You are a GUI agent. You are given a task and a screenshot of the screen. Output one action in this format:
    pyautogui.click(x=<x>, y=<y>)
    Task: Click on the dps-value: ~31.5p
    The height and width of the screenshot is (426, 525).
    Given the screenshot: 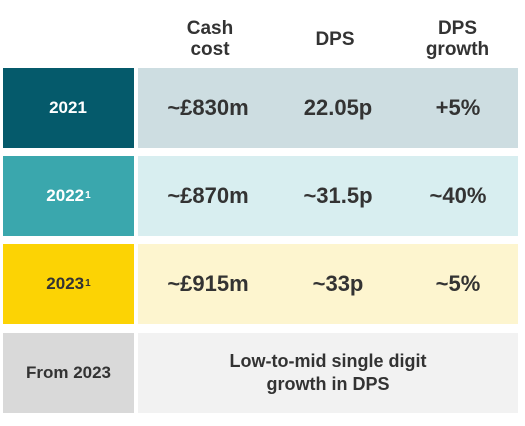 What is the action you would take?
    pyautogui.click(x=338, y=195)
    